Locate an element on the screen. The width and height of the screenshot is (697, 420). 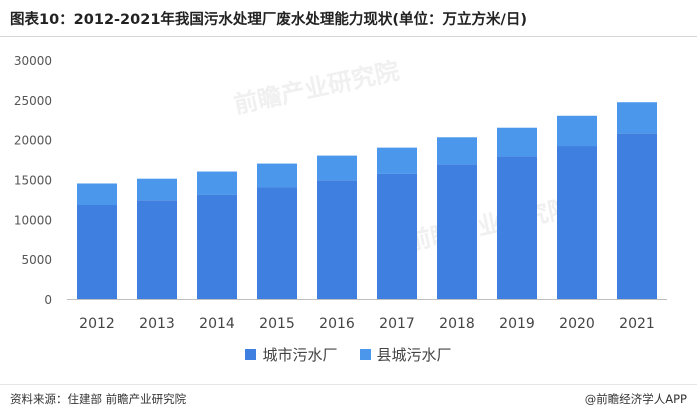
legend-label-city: 城市污水厂 is located at coordinates (300, 355).